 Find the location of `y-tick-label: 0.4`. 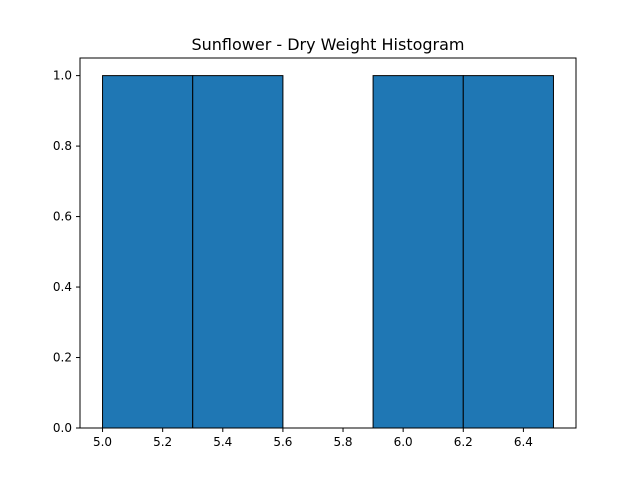

y-tick-label: 0.4 is located at coordinates (62, 287).